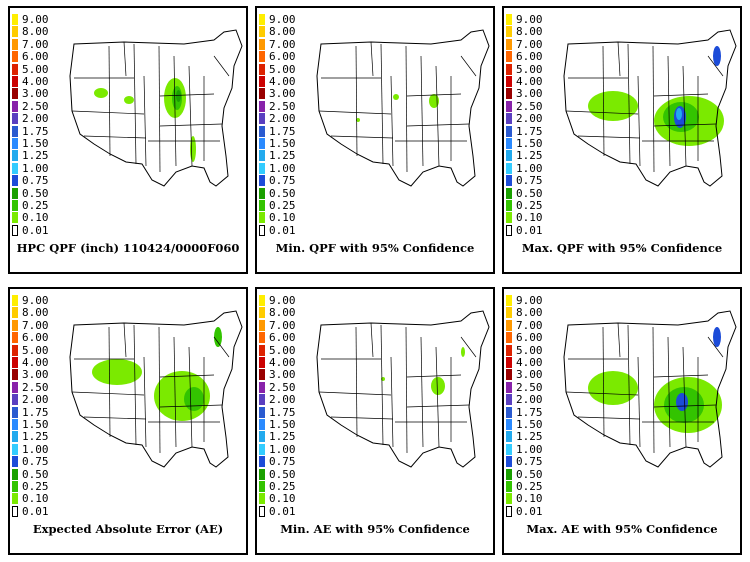 The height and width of the screenshot is (562, 750). I want to click on legend-label: 0.50, so click(529, 193).